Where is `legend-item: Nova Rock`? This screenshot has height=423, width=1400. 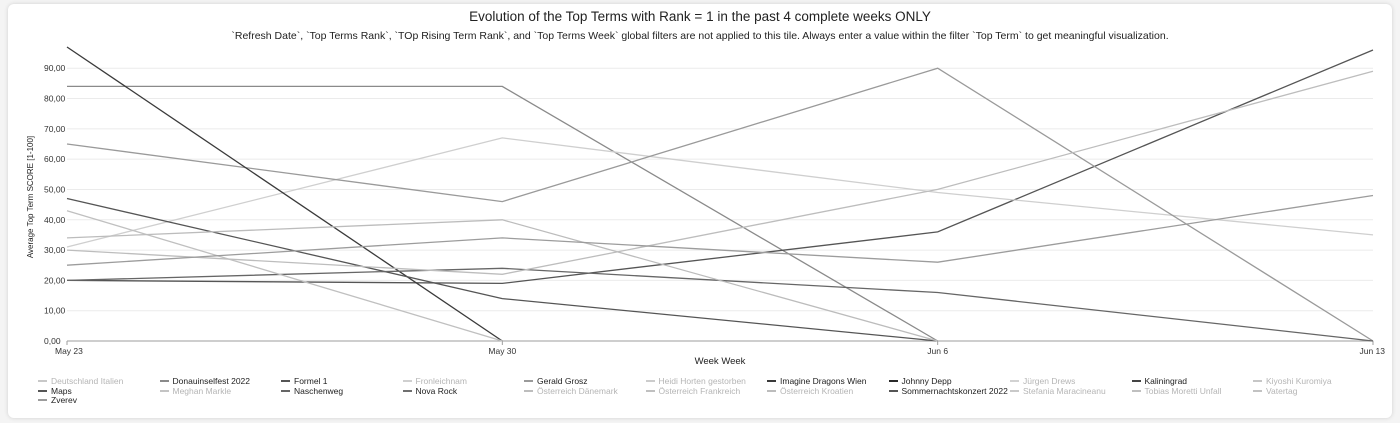 legend-item: Nova Rock is located at coordinates (430, 390).